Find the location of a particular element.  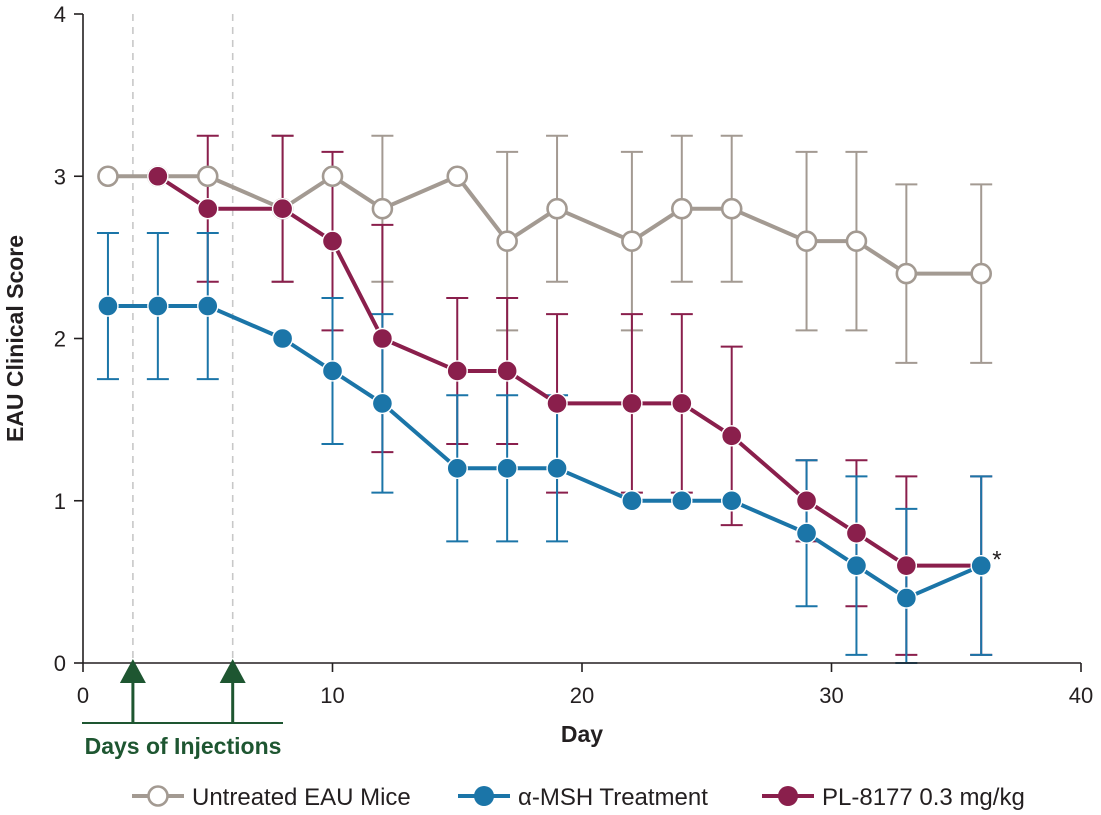

x-tick-label: 30 is located at coordinates (831, 695).